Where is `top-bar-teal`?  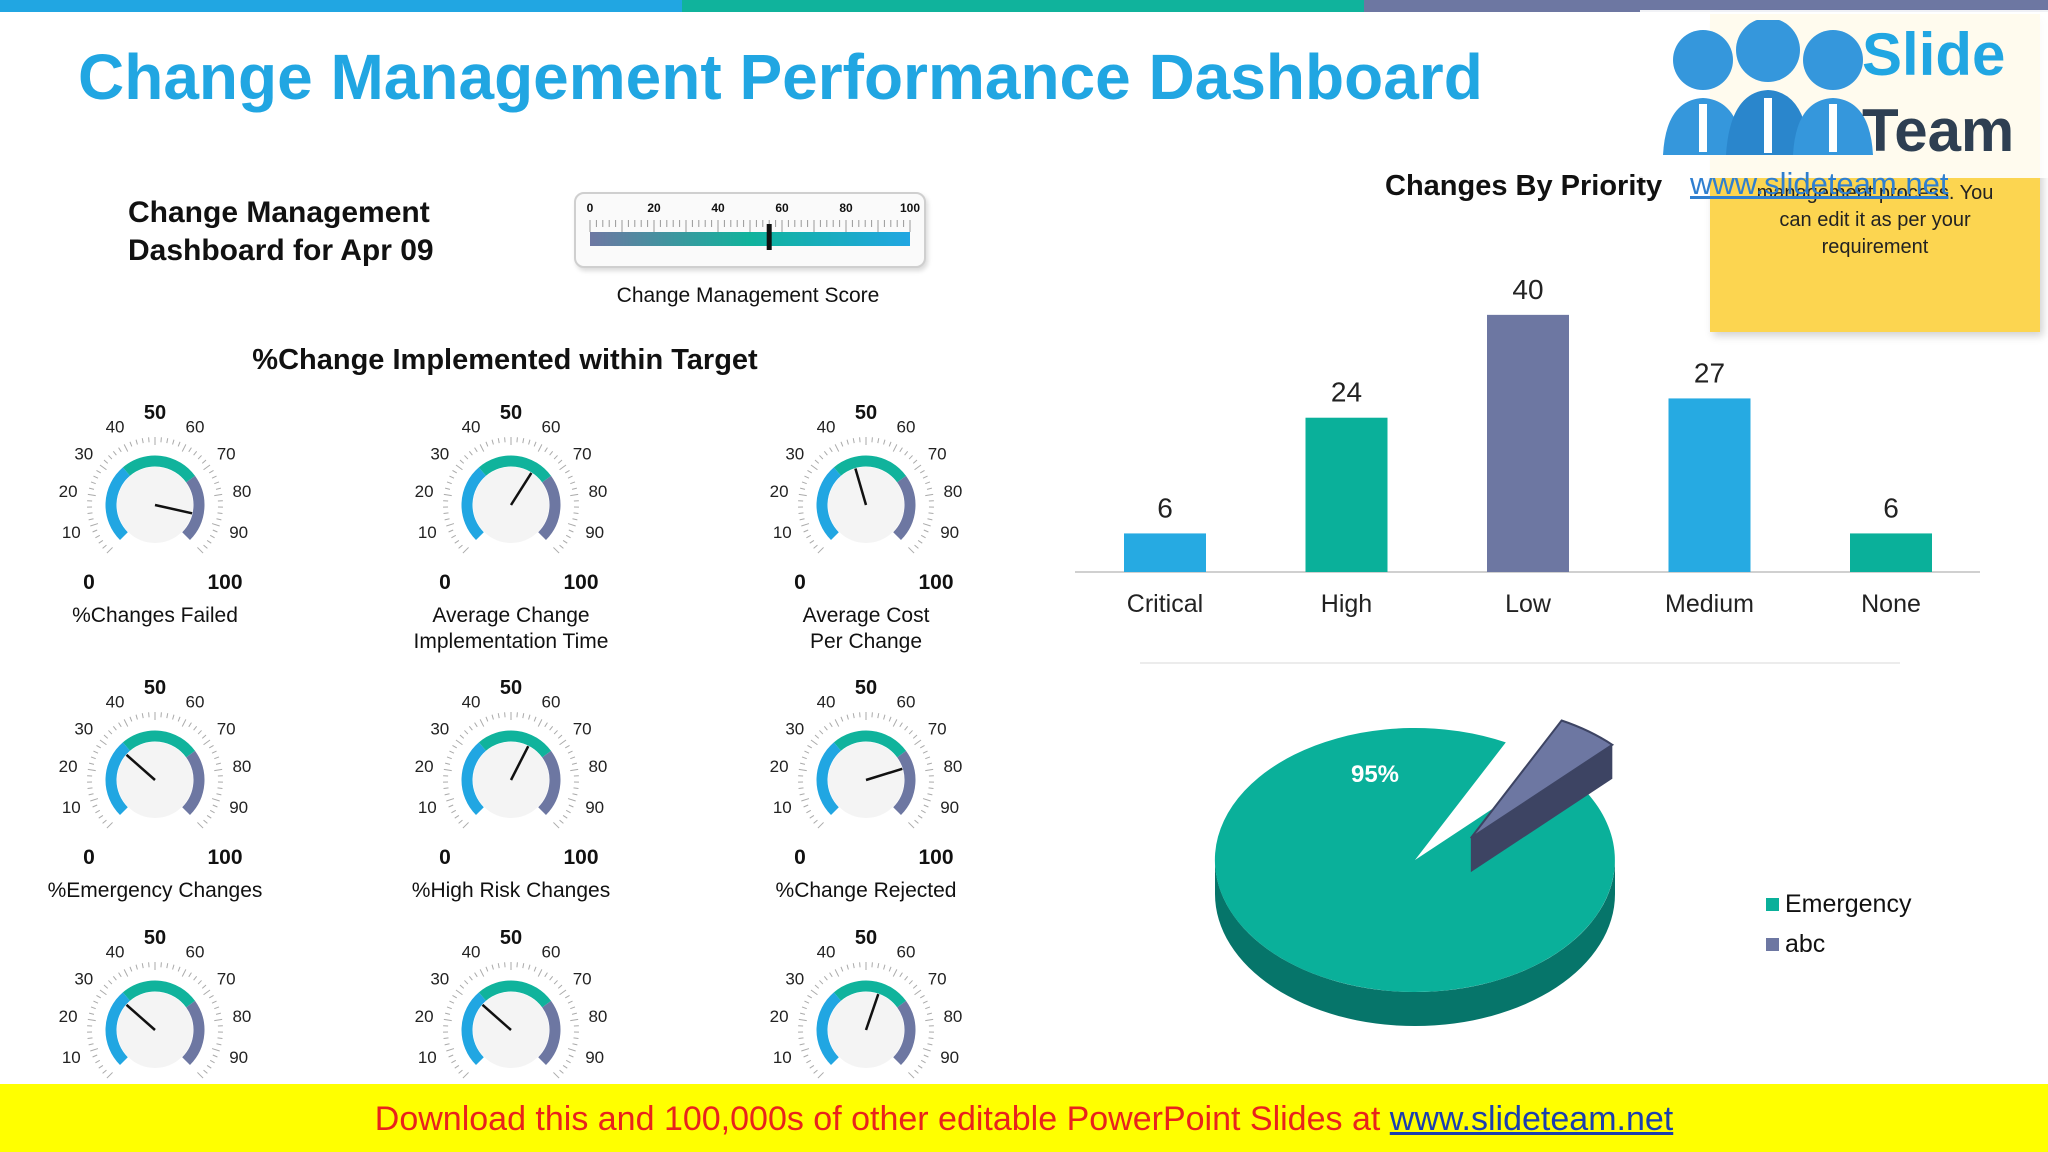 top-bar-teal is located at coordinates (1023, 6).